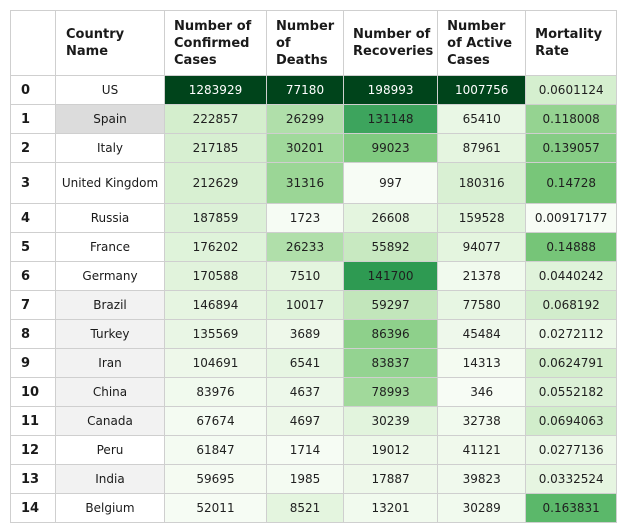 The height and width of the screenshot is (531, 630). I want to click on cell-mortality: 0.139057, so click(571, 148).